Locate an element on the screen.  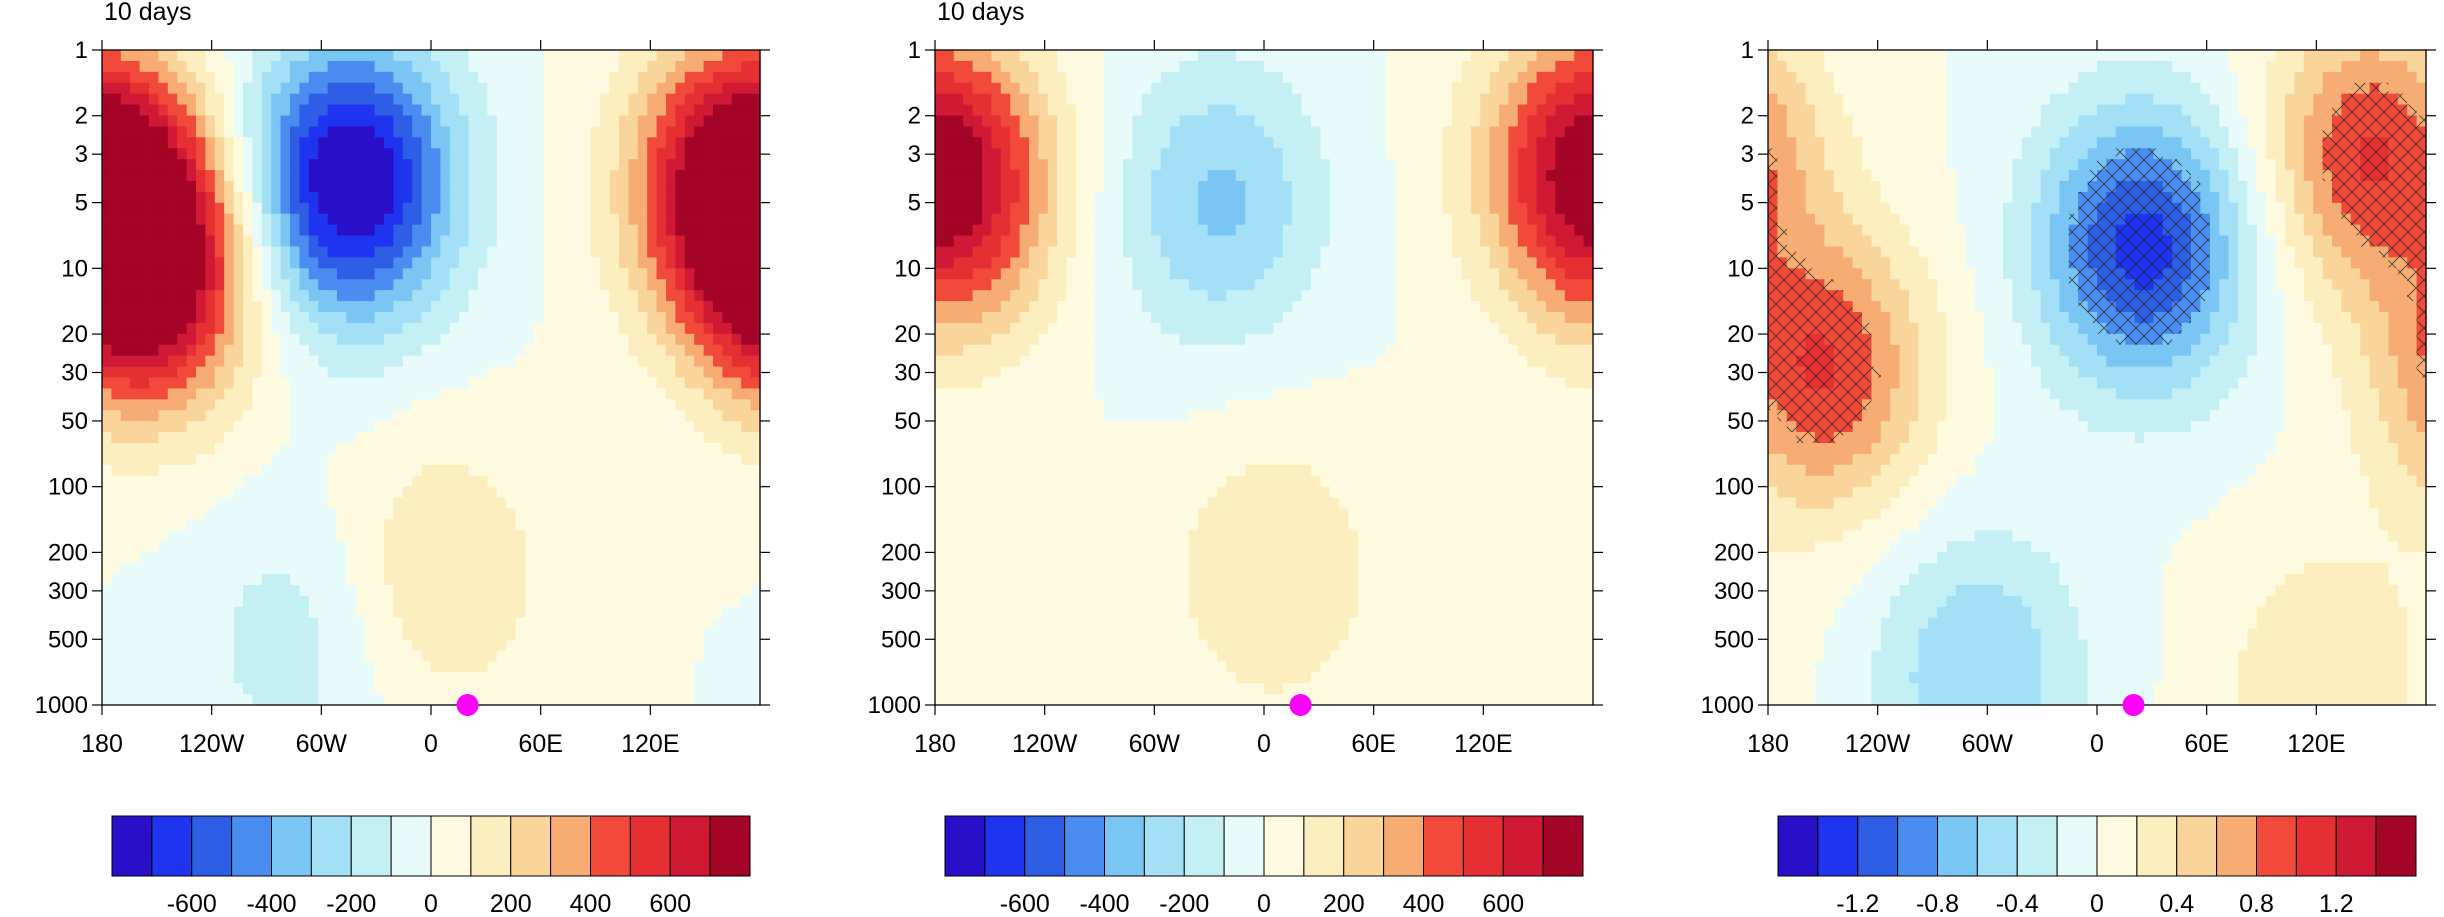
y-tick-label: 500 is located at coordinates (68, 639).